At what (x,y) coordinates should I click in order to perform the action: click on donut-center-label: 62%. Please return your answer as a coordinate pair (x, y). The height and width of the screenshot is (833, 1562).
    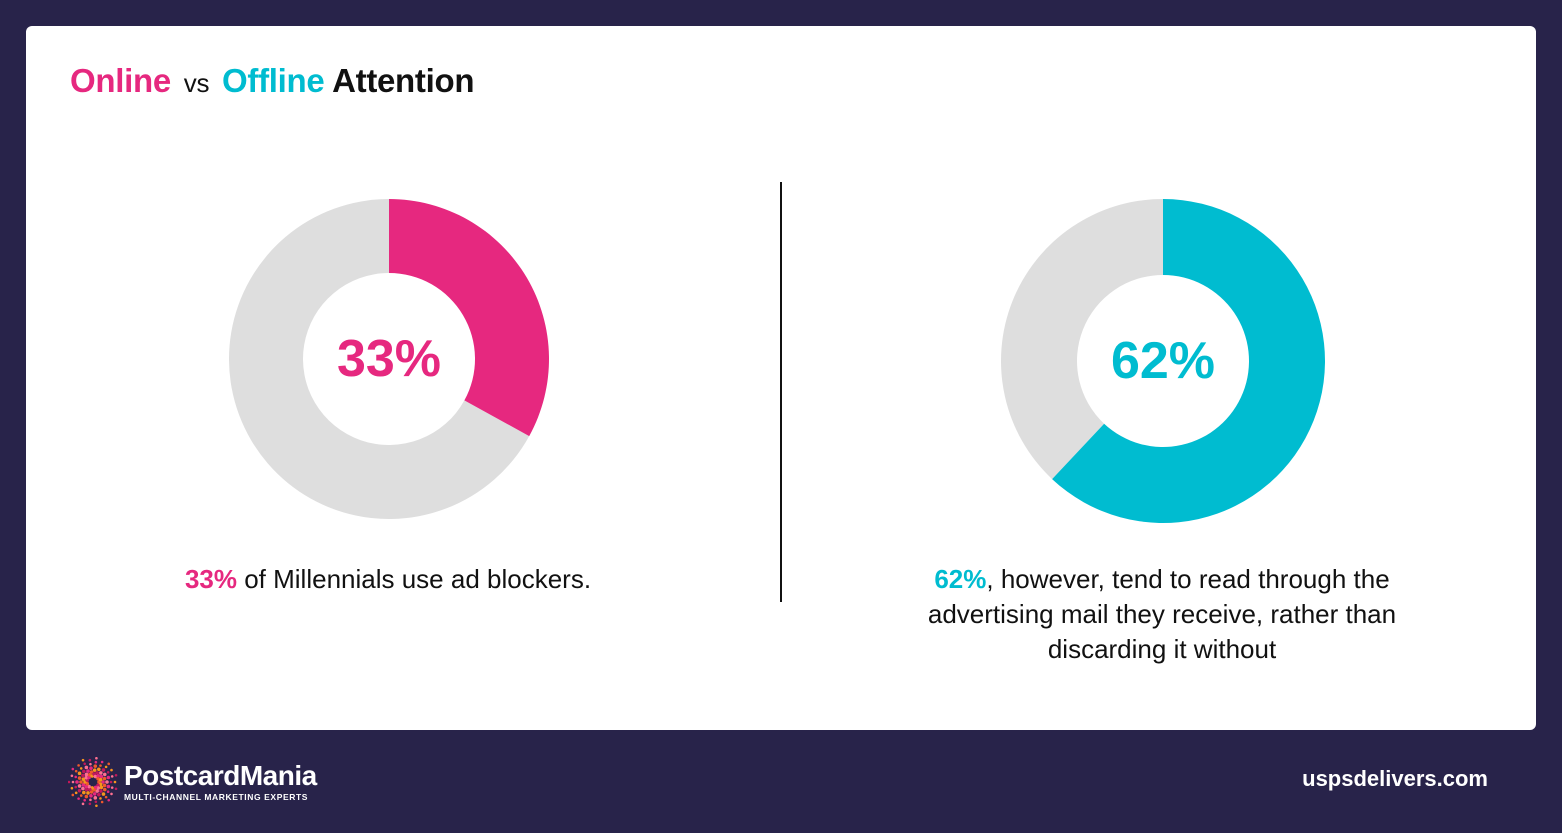
    Looking at the image, I should click on (1163, 361).